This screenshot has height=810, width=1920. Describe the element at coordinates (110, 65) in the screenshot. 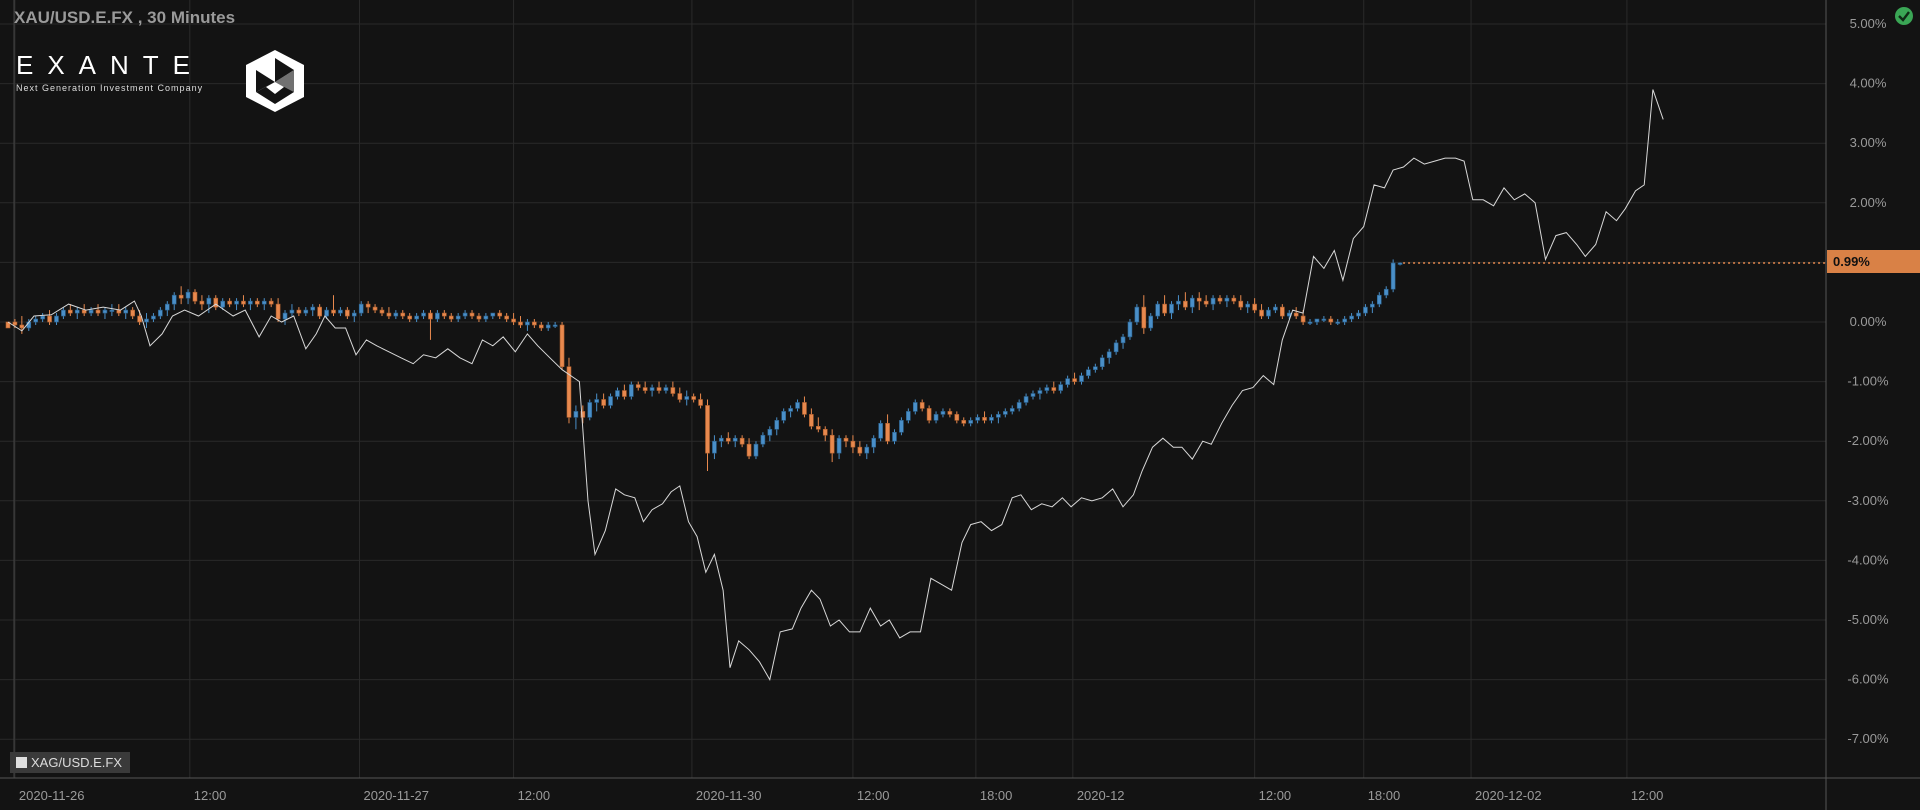

I see `logo-wordmark: EXANTE` at that location.